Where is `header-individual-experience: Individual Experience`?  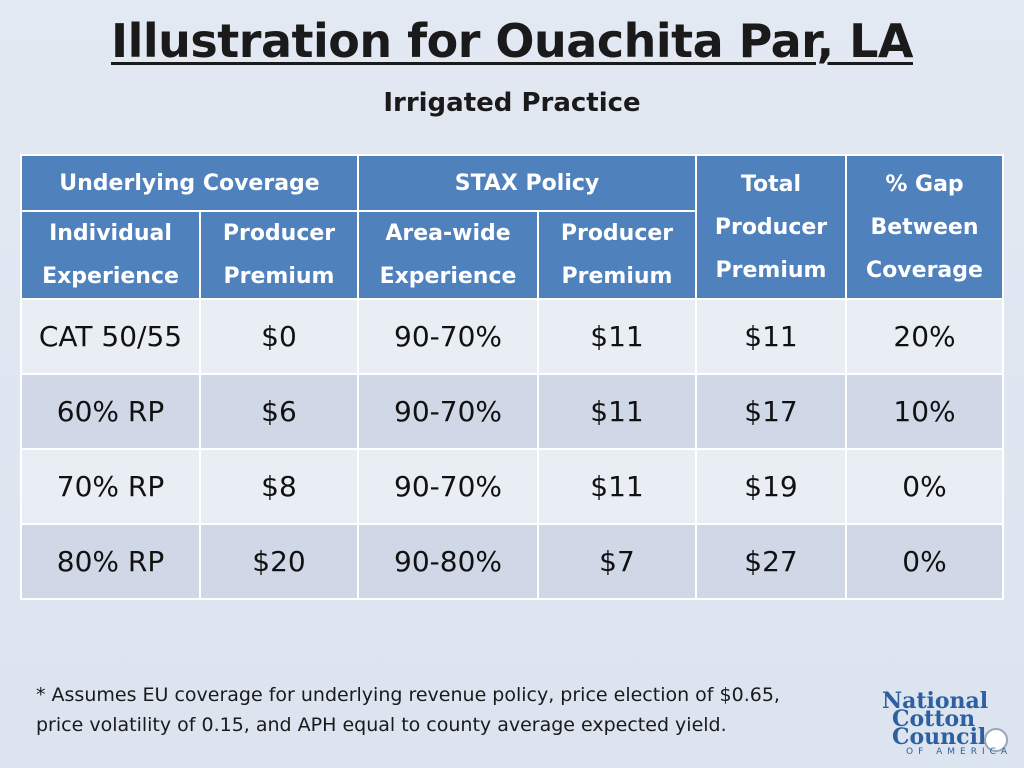 header-individual-experience: Individual Experience is located at coordinates (110, 255).